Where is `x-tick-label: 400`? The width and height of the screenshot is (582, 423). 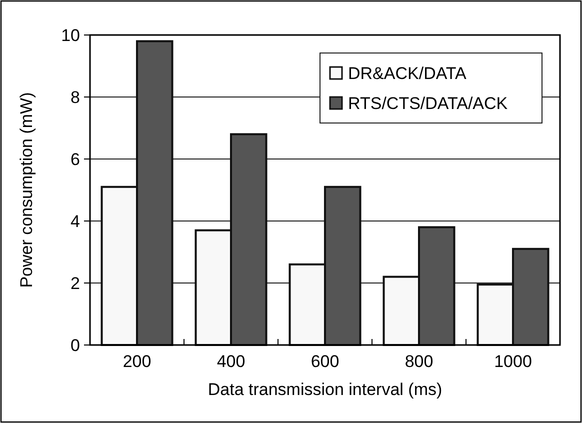
x-tick-label: 400 is located at coordinates (231, 361).